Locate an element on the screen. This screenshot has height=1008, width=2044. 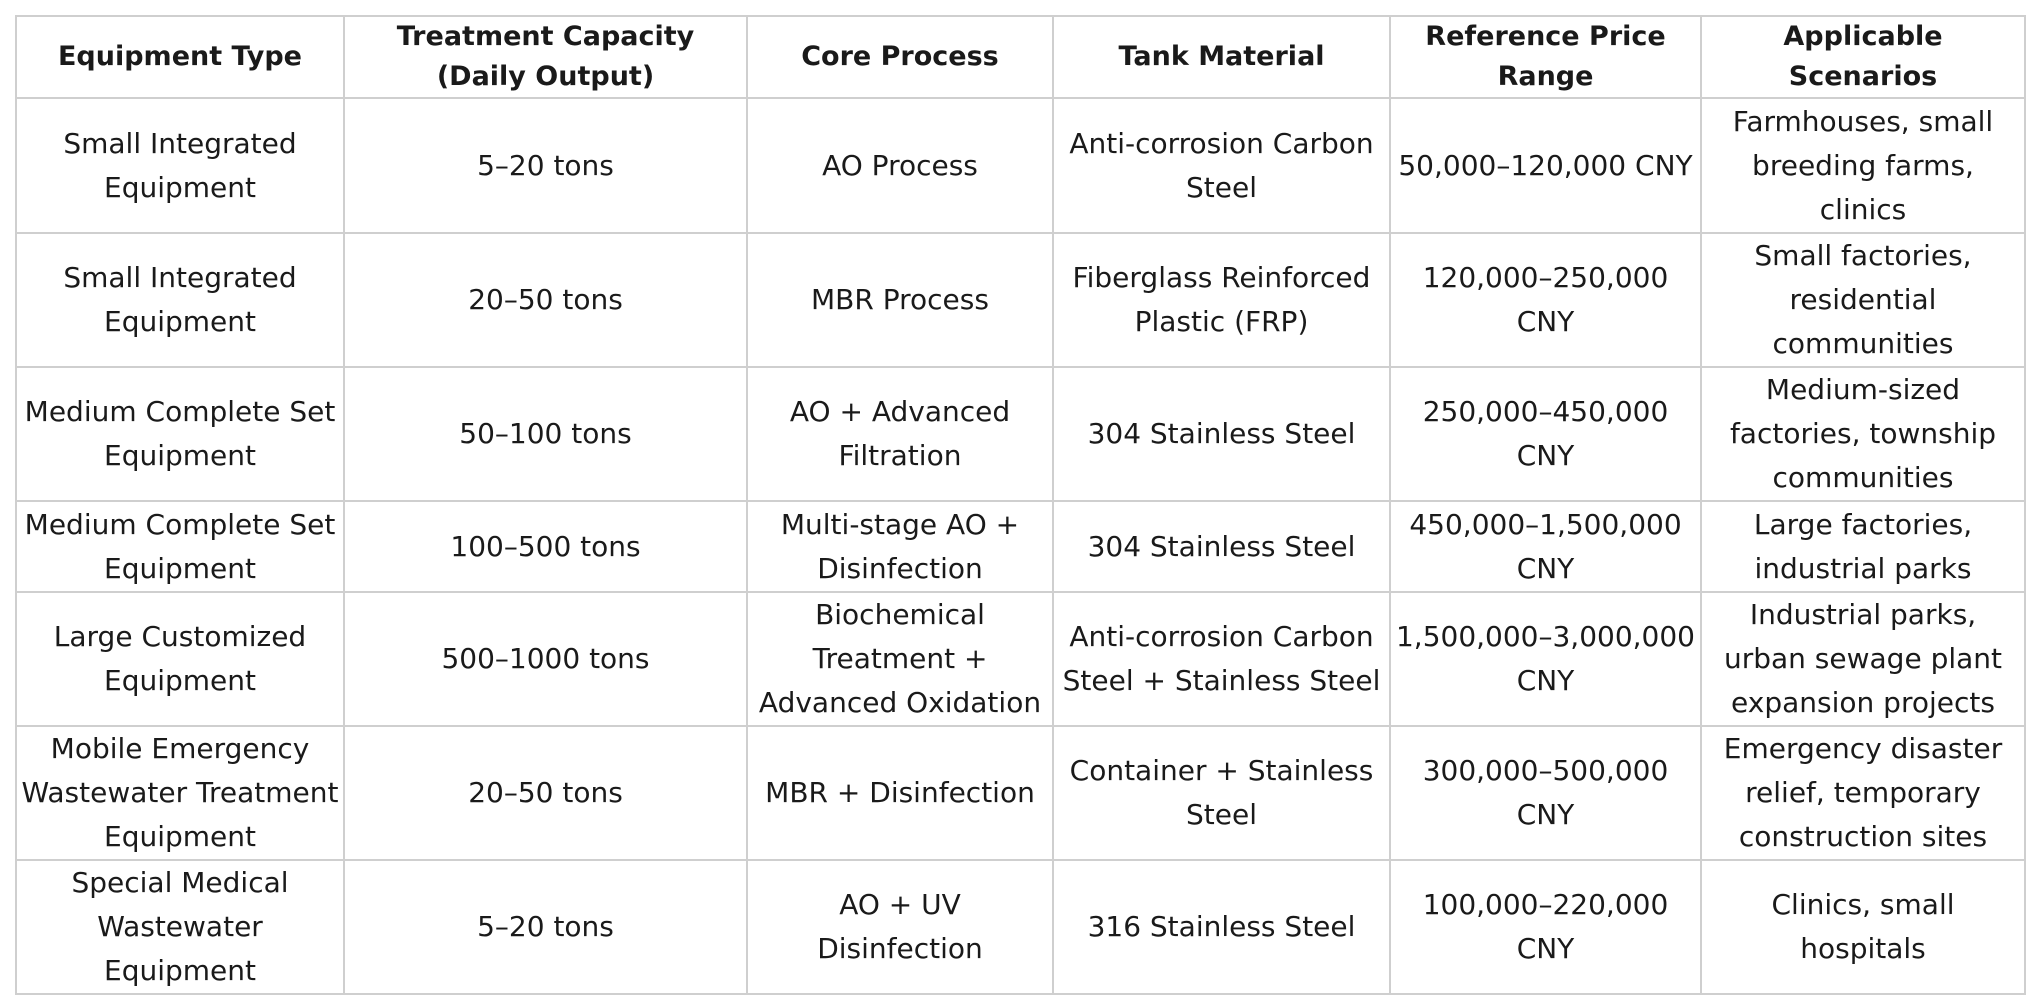
table-cell: 316 Stainless Steel is located at coordinates (1221, 927).